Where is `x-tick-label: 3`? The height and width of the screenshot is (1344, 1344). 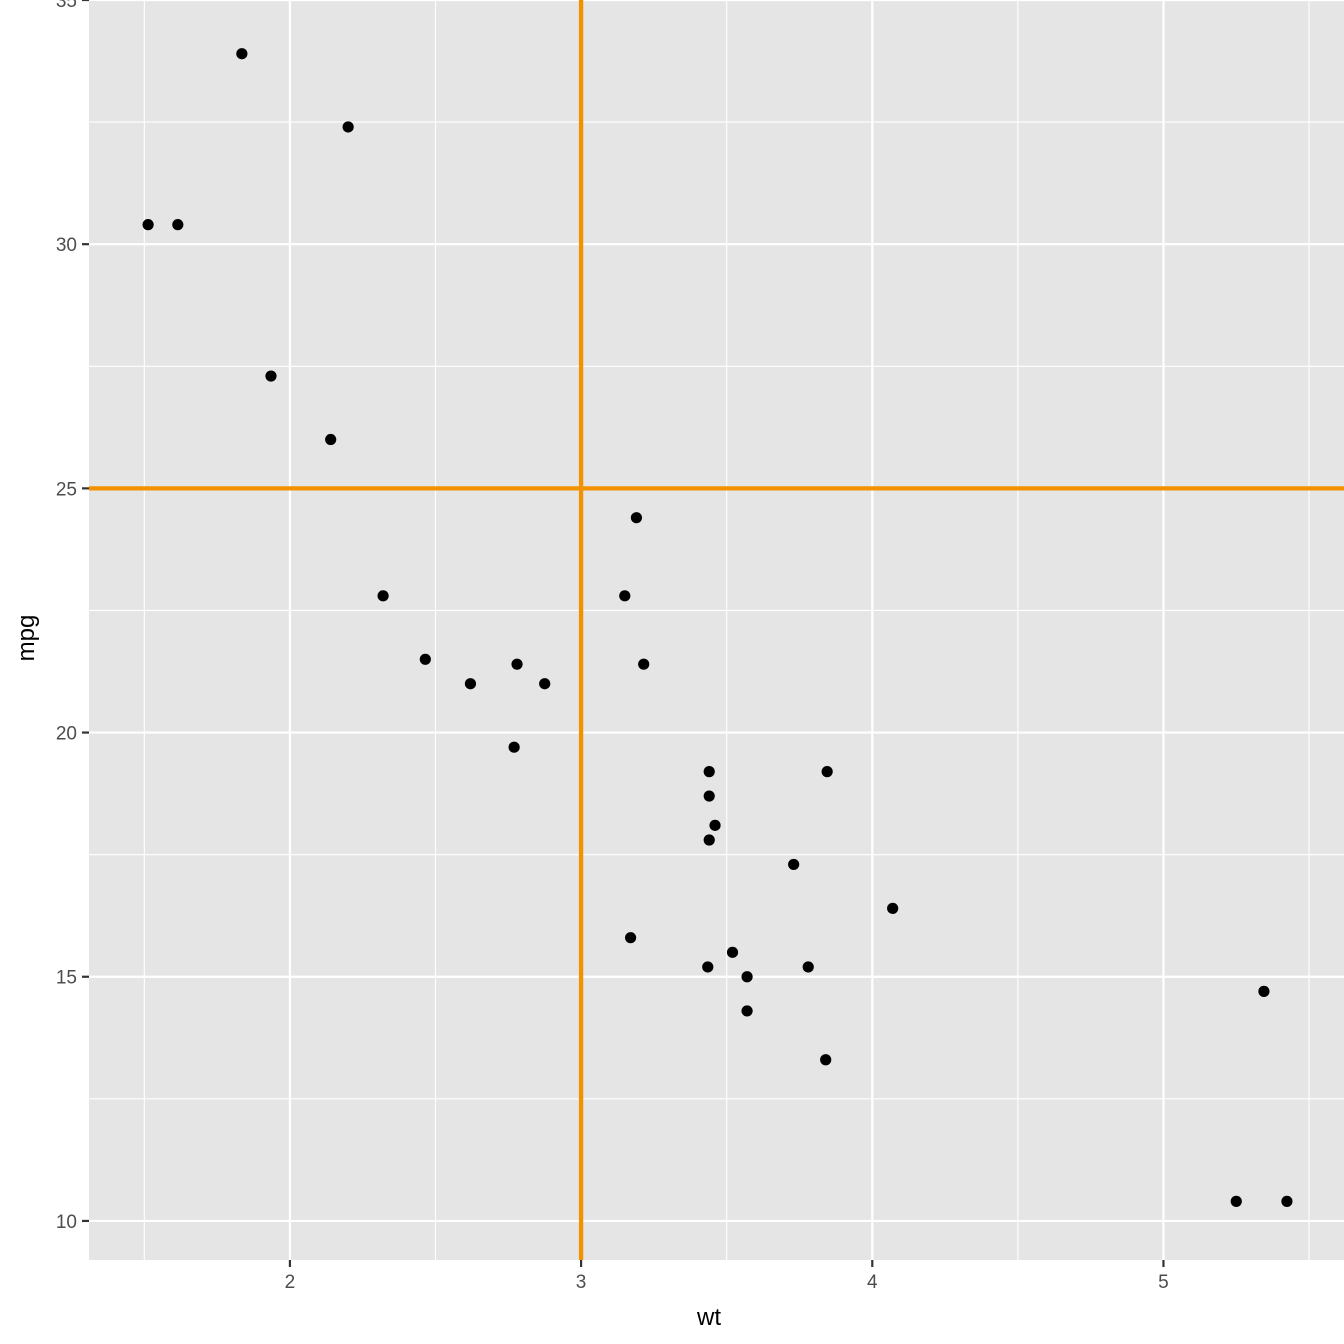 x-tick-label: 3 is located at coordinates (581, 1282).